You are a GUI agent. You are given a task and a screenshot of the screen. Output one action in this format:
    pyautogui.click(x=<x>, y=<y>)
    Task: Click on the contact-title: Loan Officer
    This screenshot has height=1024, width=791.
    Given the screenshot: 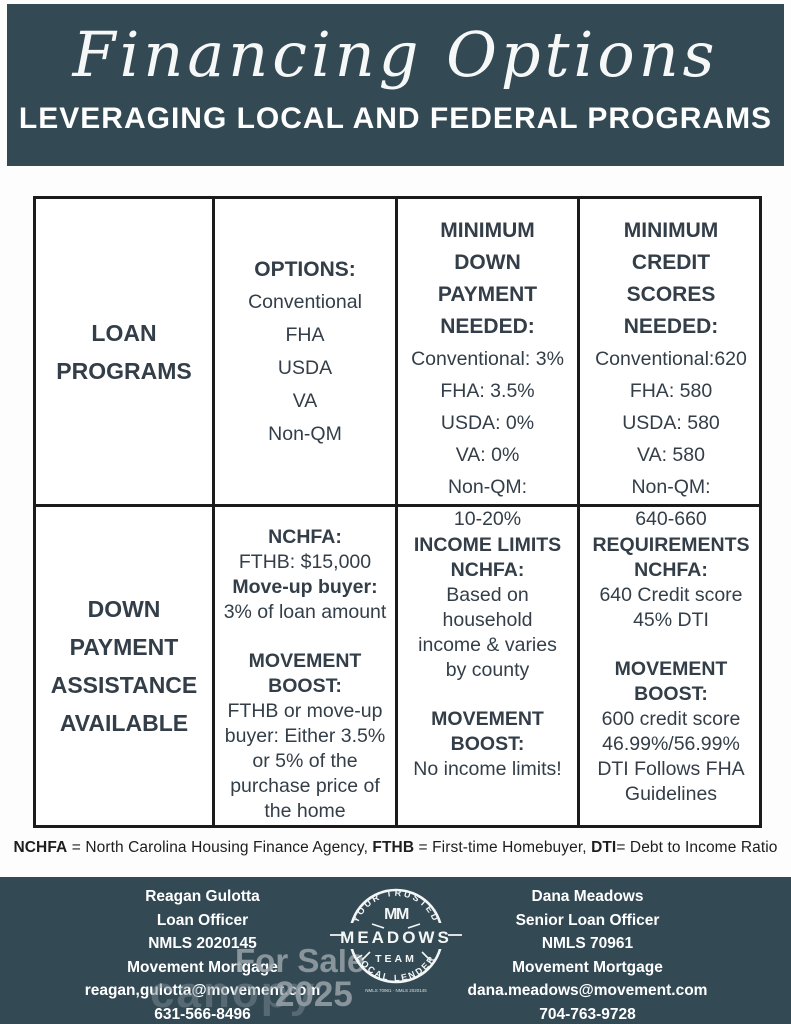 What is the action you would take?
    pyautogui.click(x=202, y=920)
    